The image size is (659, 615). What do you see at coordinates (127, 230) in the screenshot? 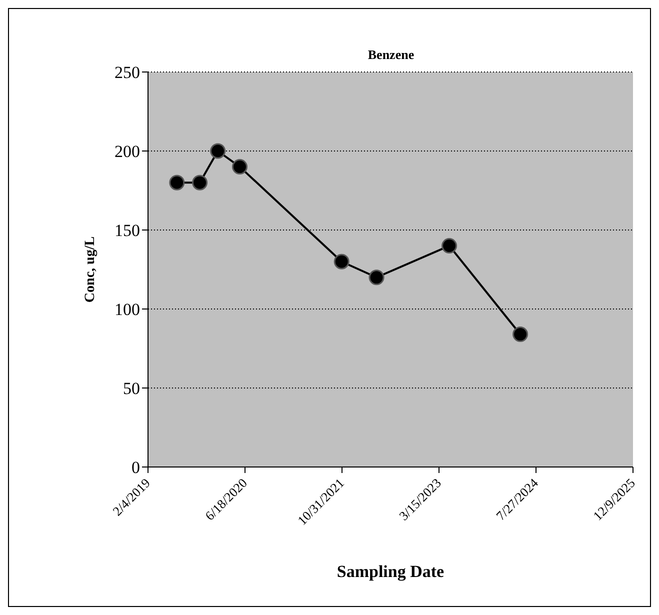
I see `y-tick-label: 150` at bounding box center [127, 230].